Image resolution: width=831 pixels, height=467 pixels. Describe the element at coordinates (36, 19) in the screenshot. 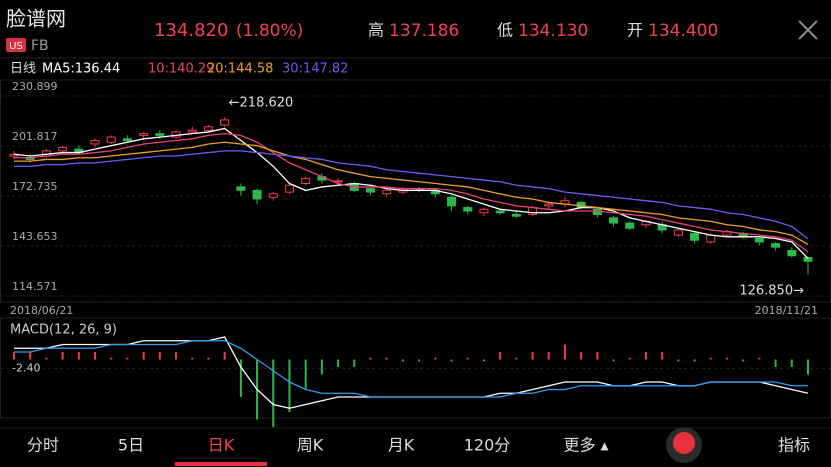

I see `stock-name: 脸谱网` at that location.